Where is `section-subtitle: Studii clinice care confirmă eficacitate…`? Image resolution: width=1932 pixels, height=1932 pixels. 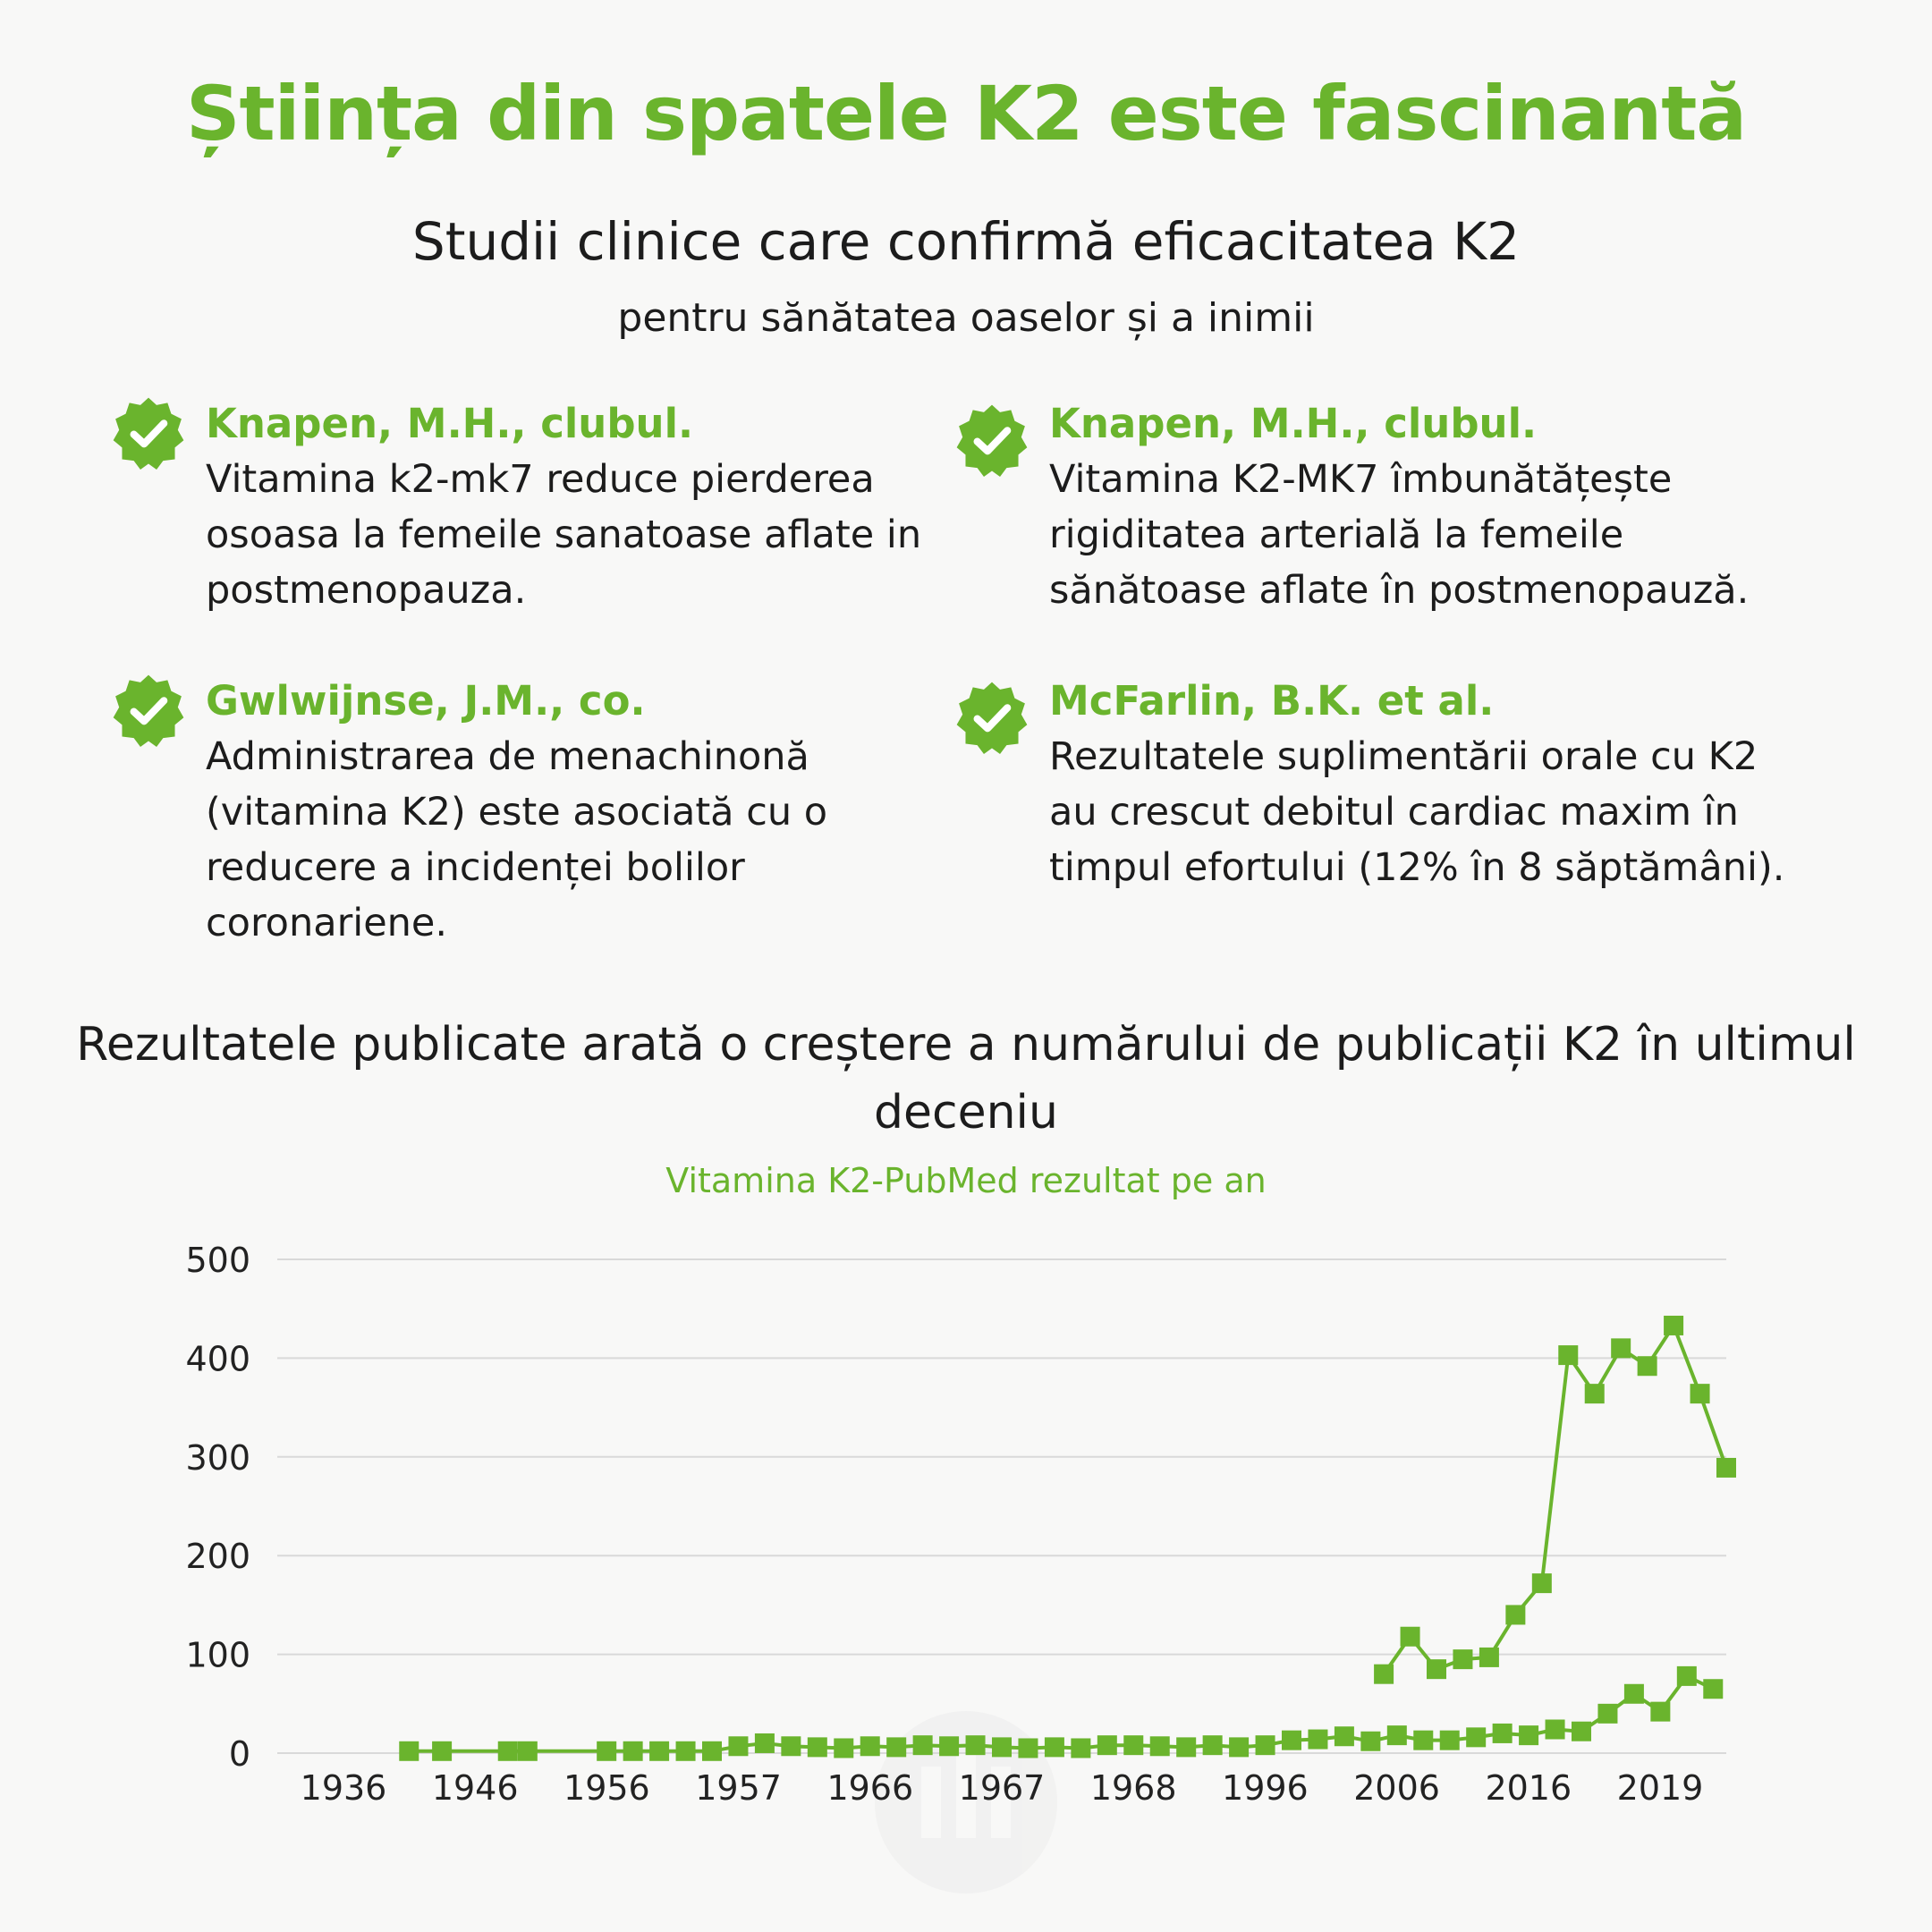
section-subtitle: Studii clinice care confirmă eficacitate… is located at coordinates (966, 241).